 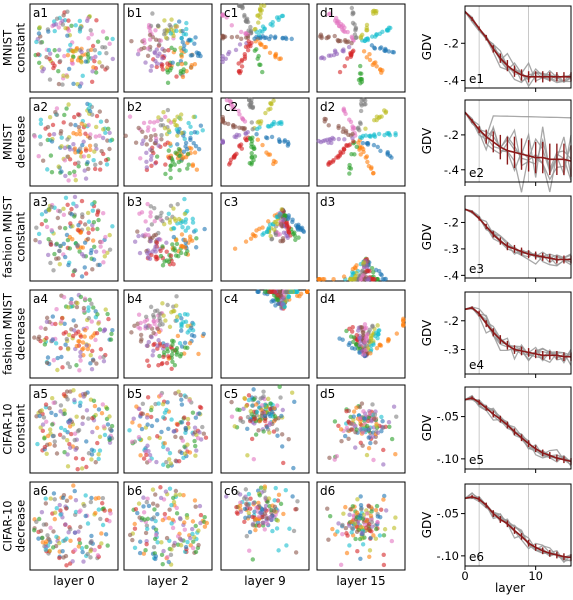 What do you see at coordinates (360, 581) in the screenshot?
I see `column-label: layer 15` at bounding box center [360, 581].